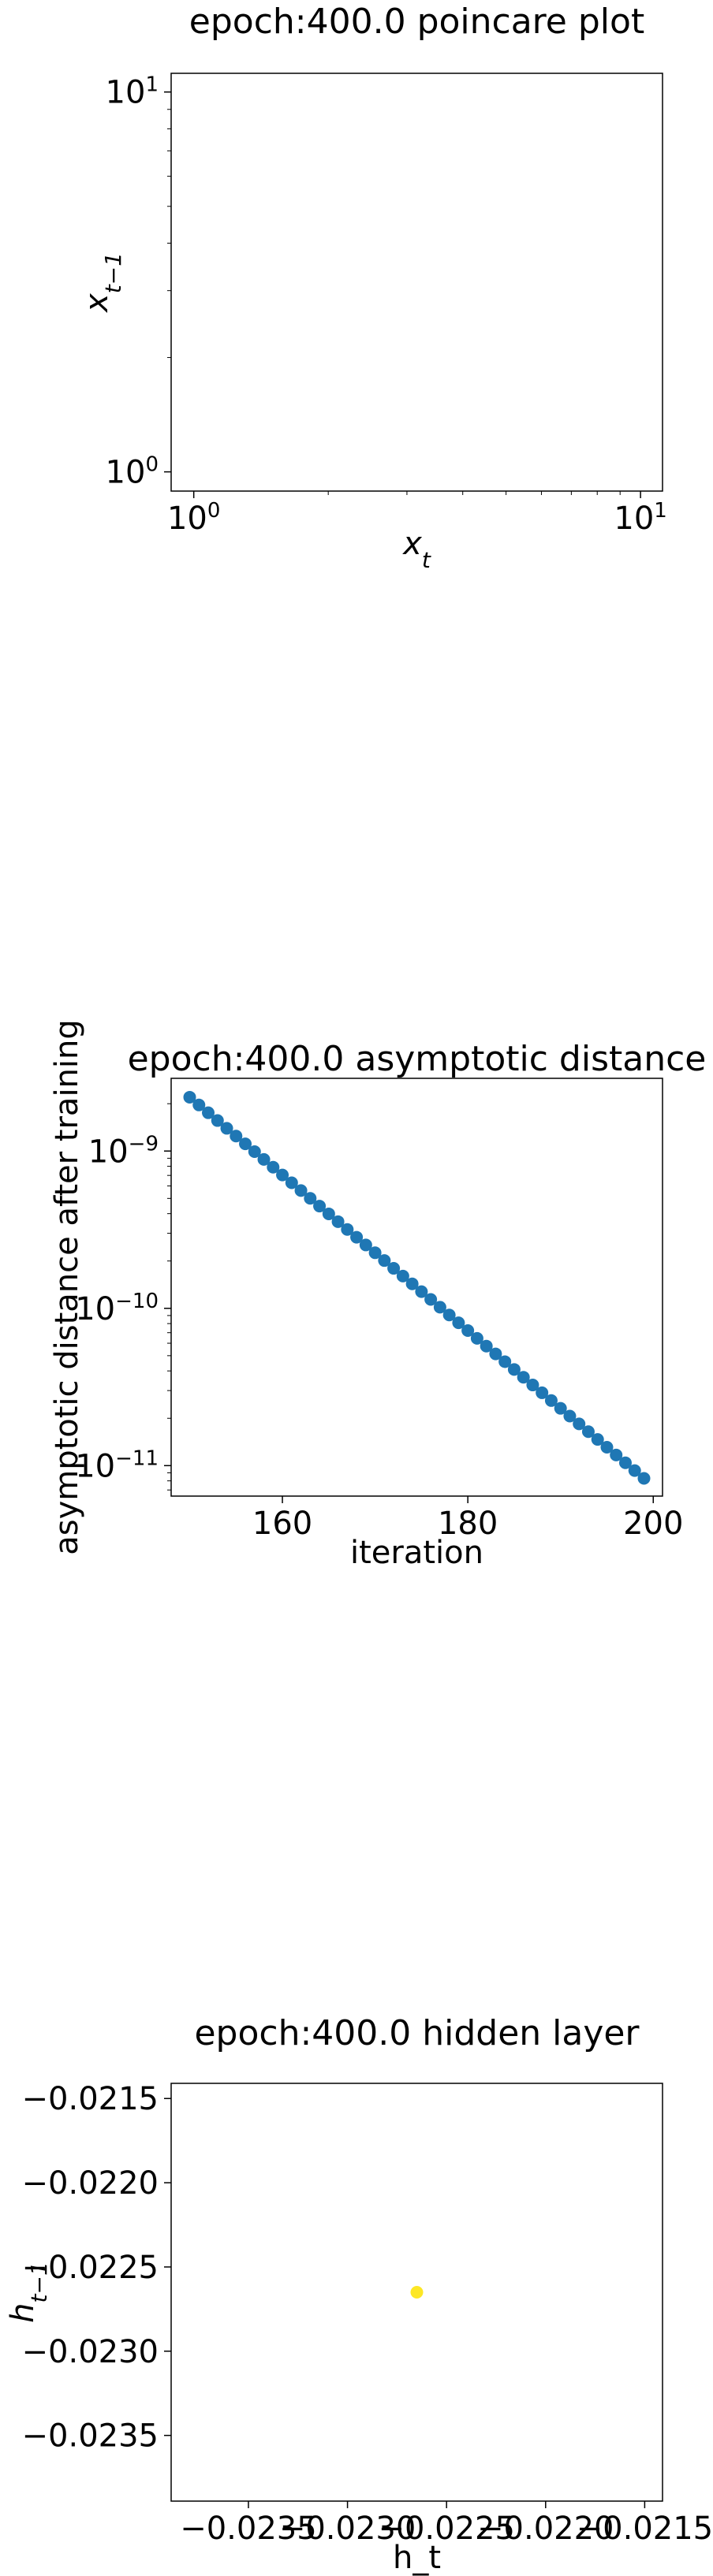 The image size is (713, 2576). I want to click on x-tick-label: −0.0225, so click(446, 2529).